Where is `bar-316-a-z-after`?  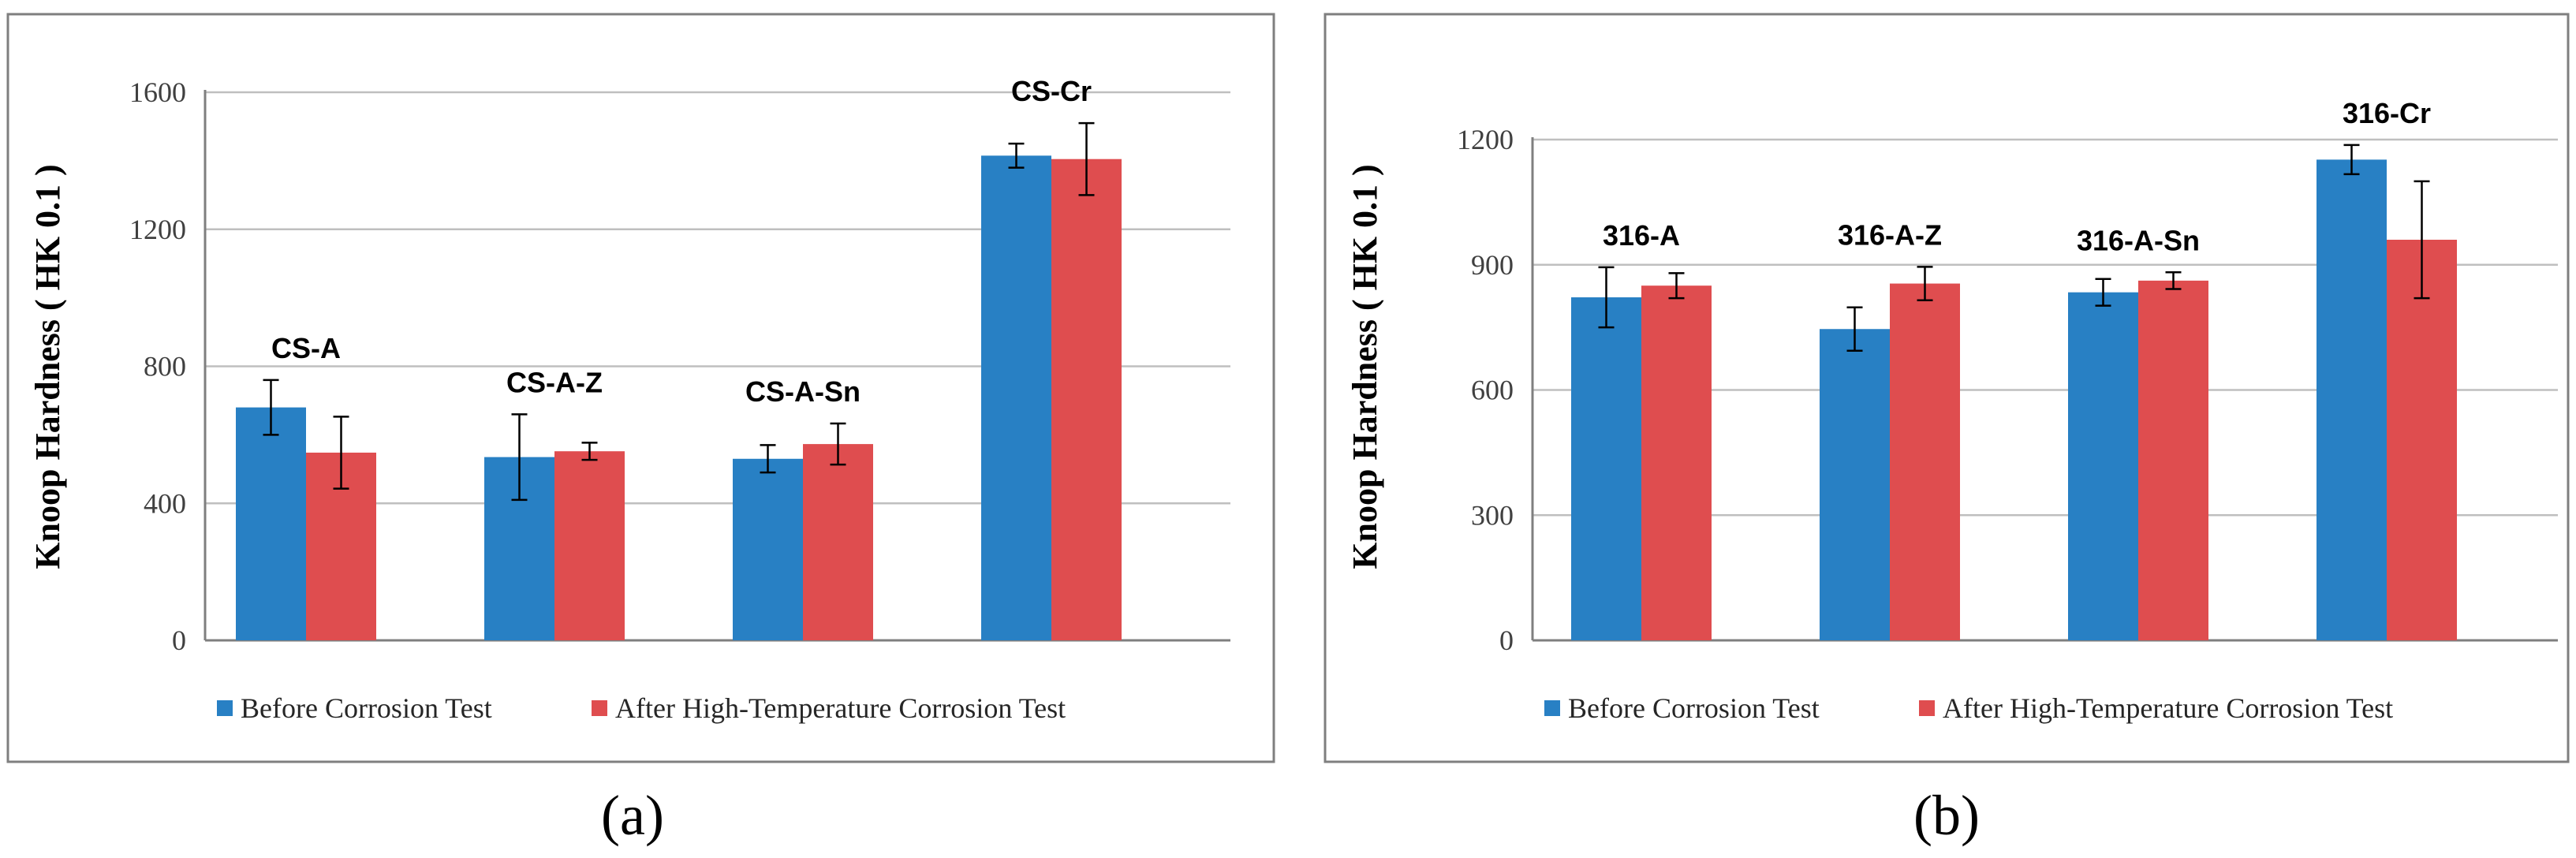
bar-316-a-z-after is located at coordinates (1925, 461).